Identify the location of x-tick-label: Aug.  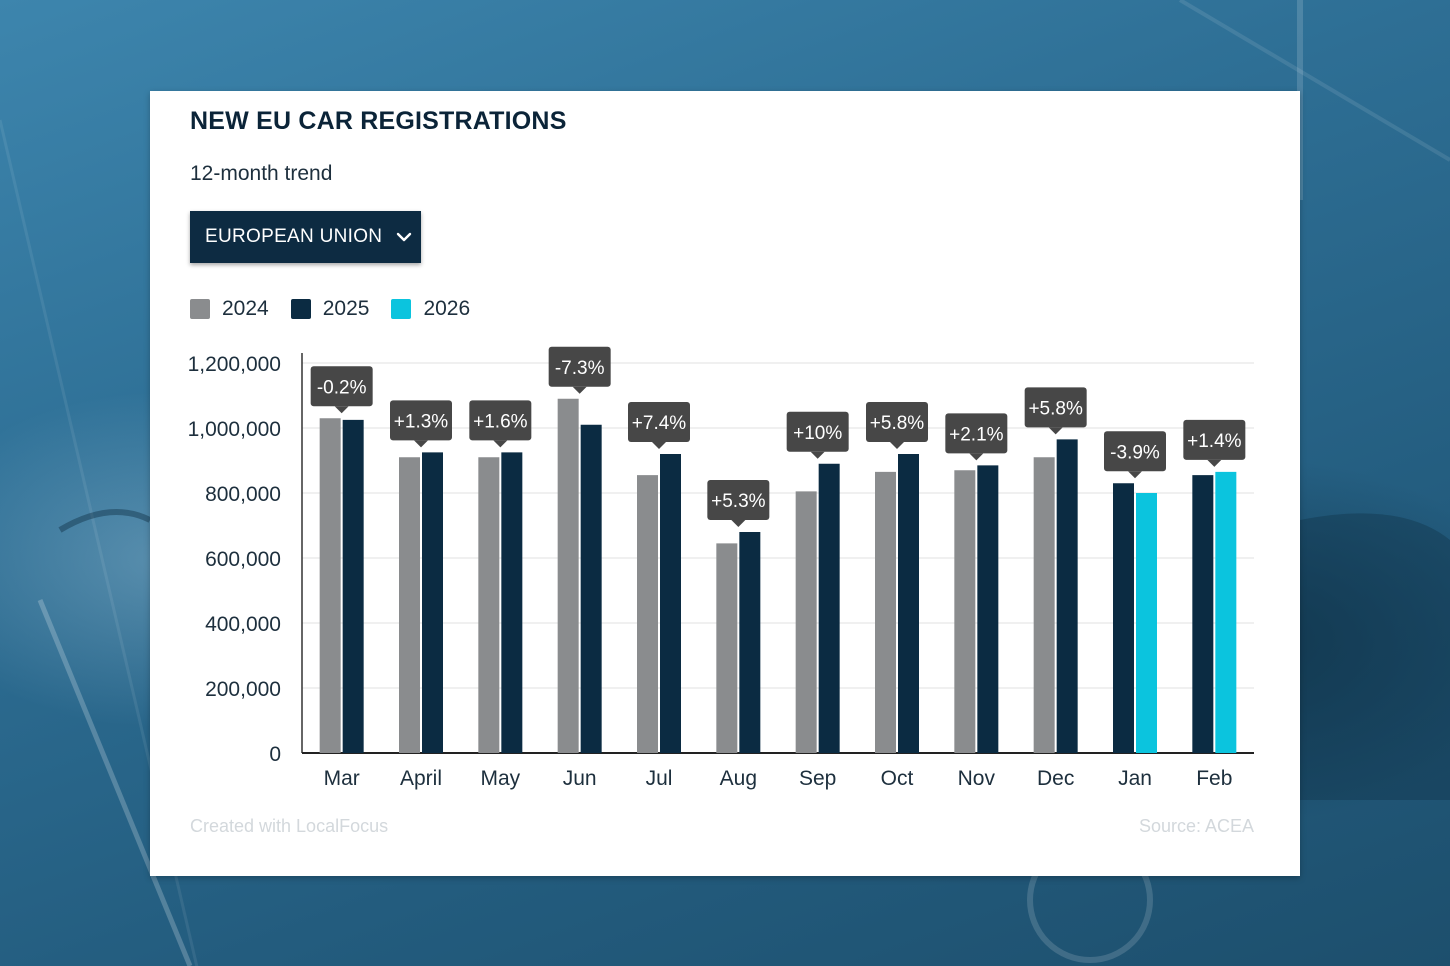
(738, 778).